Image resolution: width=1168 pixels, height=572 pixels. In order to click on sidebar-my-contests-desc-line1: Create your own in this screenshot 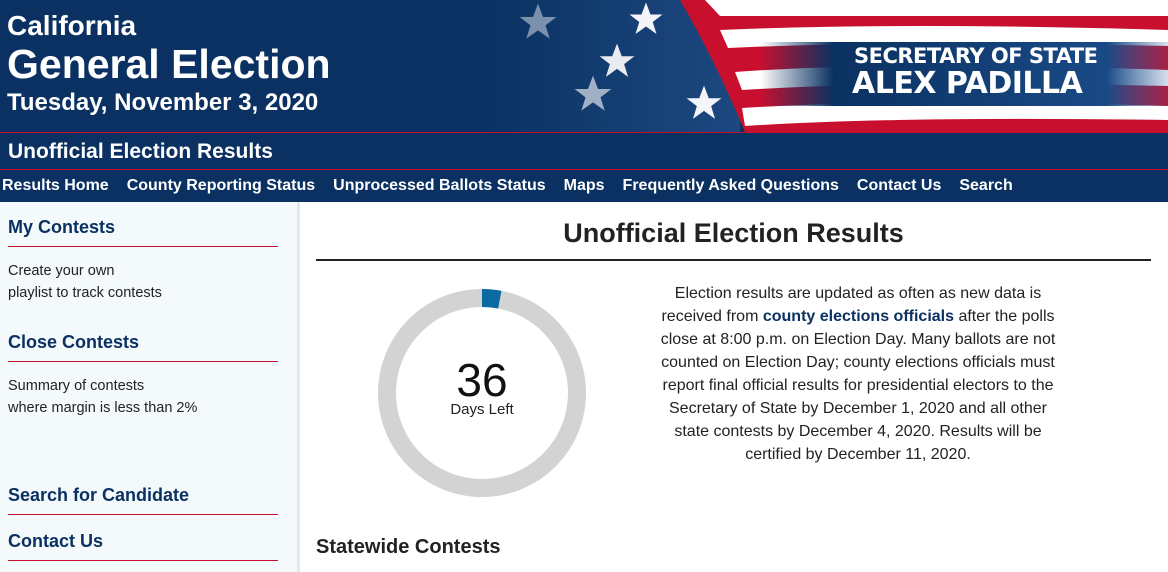, I will do `click(61, 271)`.